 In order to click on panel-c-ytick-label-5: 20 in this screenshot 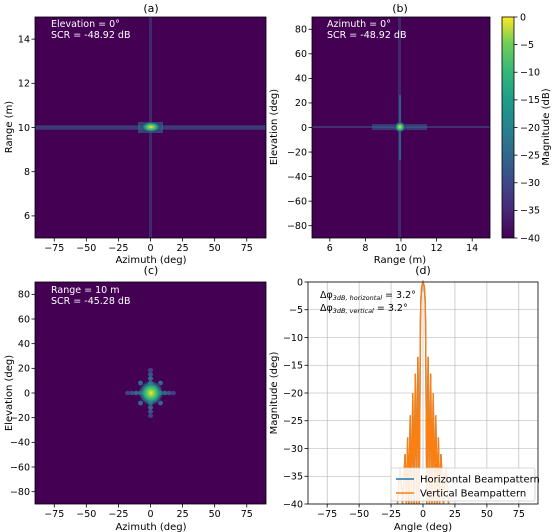, I will do `click(24, 369)`.